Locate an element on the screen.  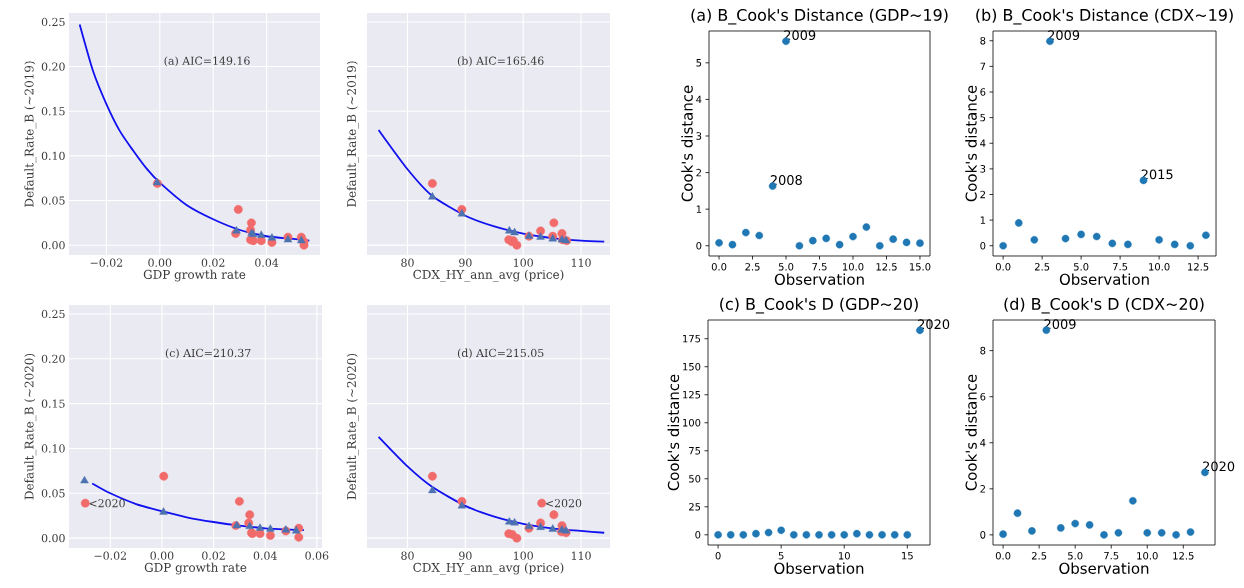
annotation: (b) AIC=165.46 is located at coordinates (500, 61).